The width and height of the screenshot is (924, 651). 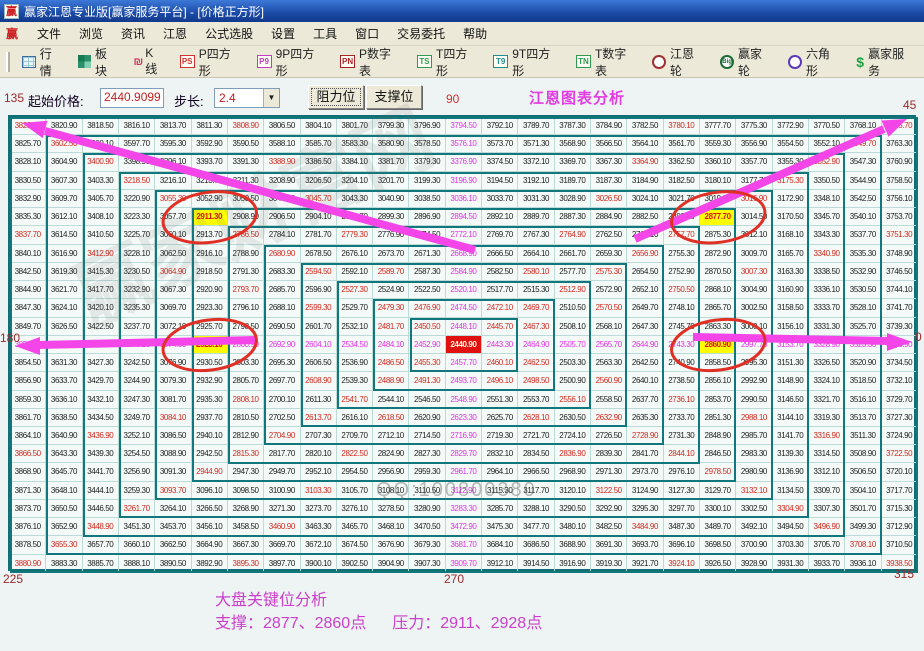 I want to click on price-cell: 3907.30, so click(x=427, y=563).